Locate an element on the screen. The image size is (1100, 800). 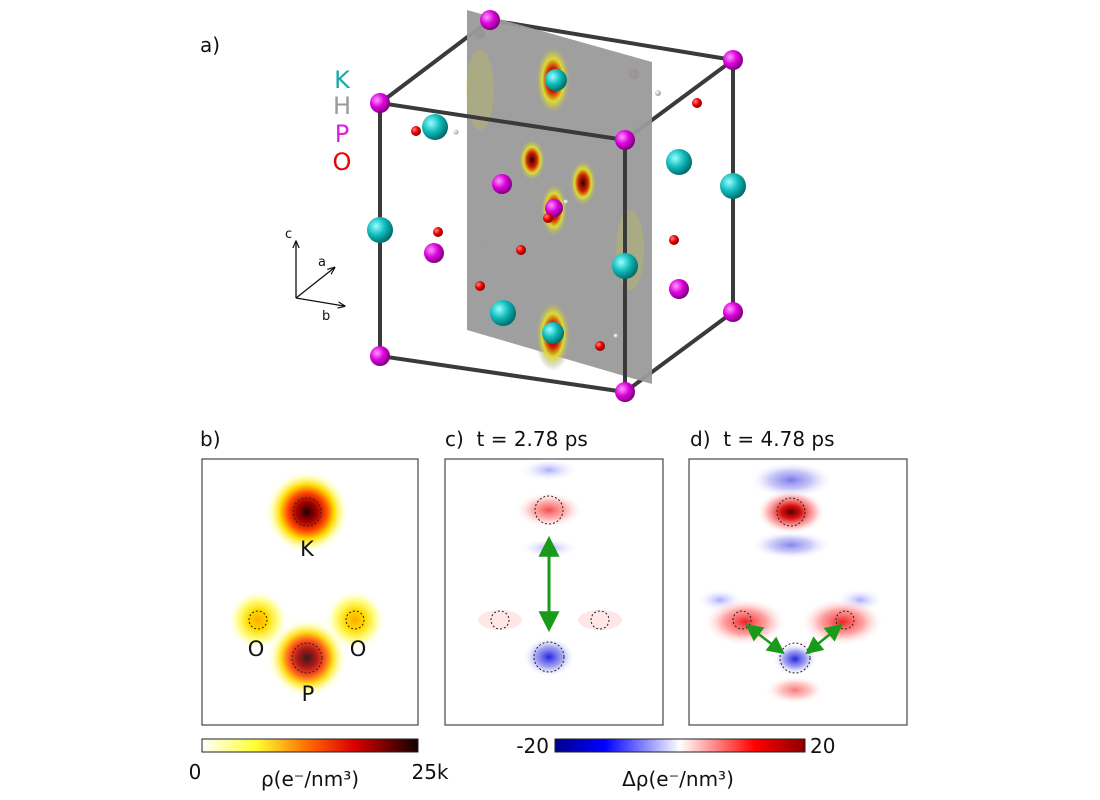
colorbar-label: Δρ(e⁻/nm³) is located at coordinates (678, 779).